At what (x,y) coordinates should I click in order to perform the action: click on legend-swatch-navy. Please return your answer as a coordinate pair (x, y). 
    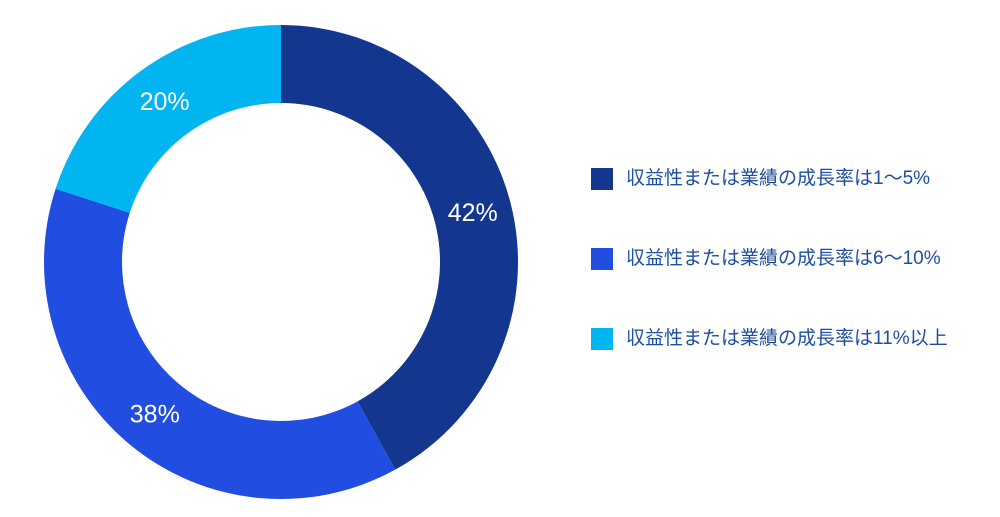
    Looking at the image, I should click on (602, 179).